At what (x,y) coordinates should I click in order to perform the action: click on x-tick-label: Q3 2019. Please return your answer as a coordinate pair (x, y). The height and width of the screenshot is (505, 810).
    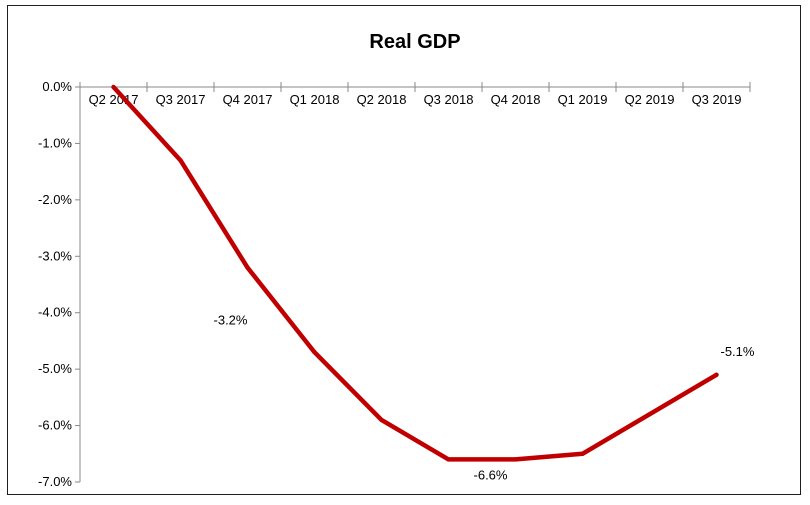
    Looking at the image, I should click on (717, 99).